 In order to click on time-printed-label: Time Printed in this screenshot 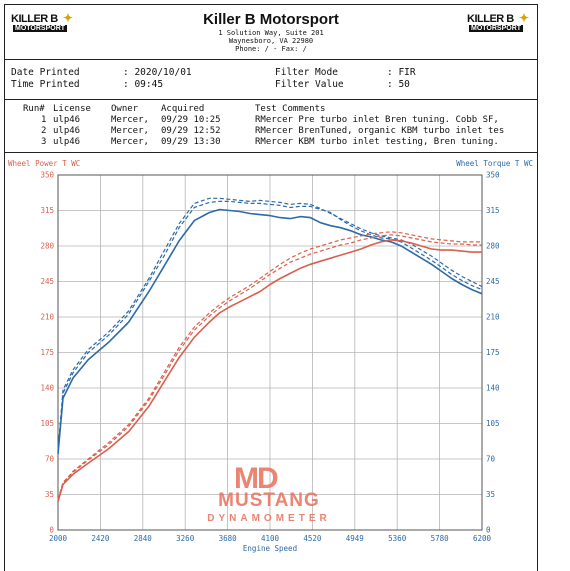, I will do `click(45, 84)`.